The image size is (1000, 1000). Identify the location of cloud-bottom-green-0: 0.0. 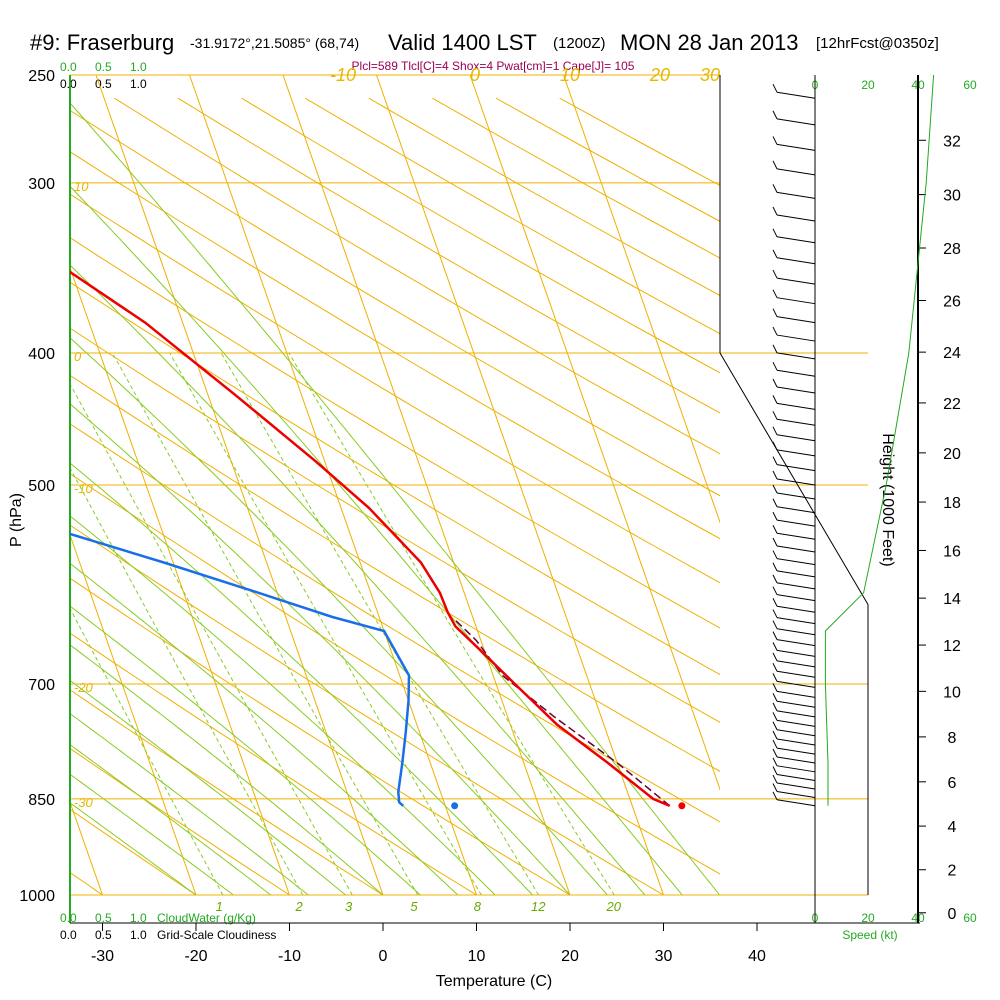
(68, 918).